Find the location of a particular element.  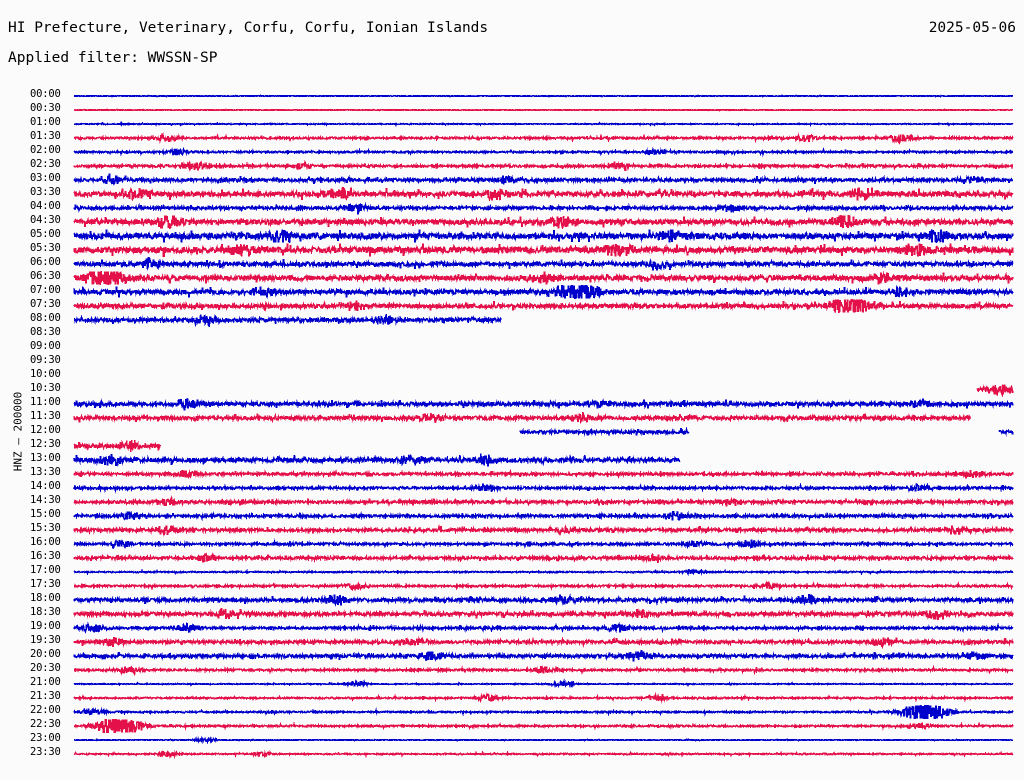

helicorder-row: 23:00 is located at coordinates (512, 740).